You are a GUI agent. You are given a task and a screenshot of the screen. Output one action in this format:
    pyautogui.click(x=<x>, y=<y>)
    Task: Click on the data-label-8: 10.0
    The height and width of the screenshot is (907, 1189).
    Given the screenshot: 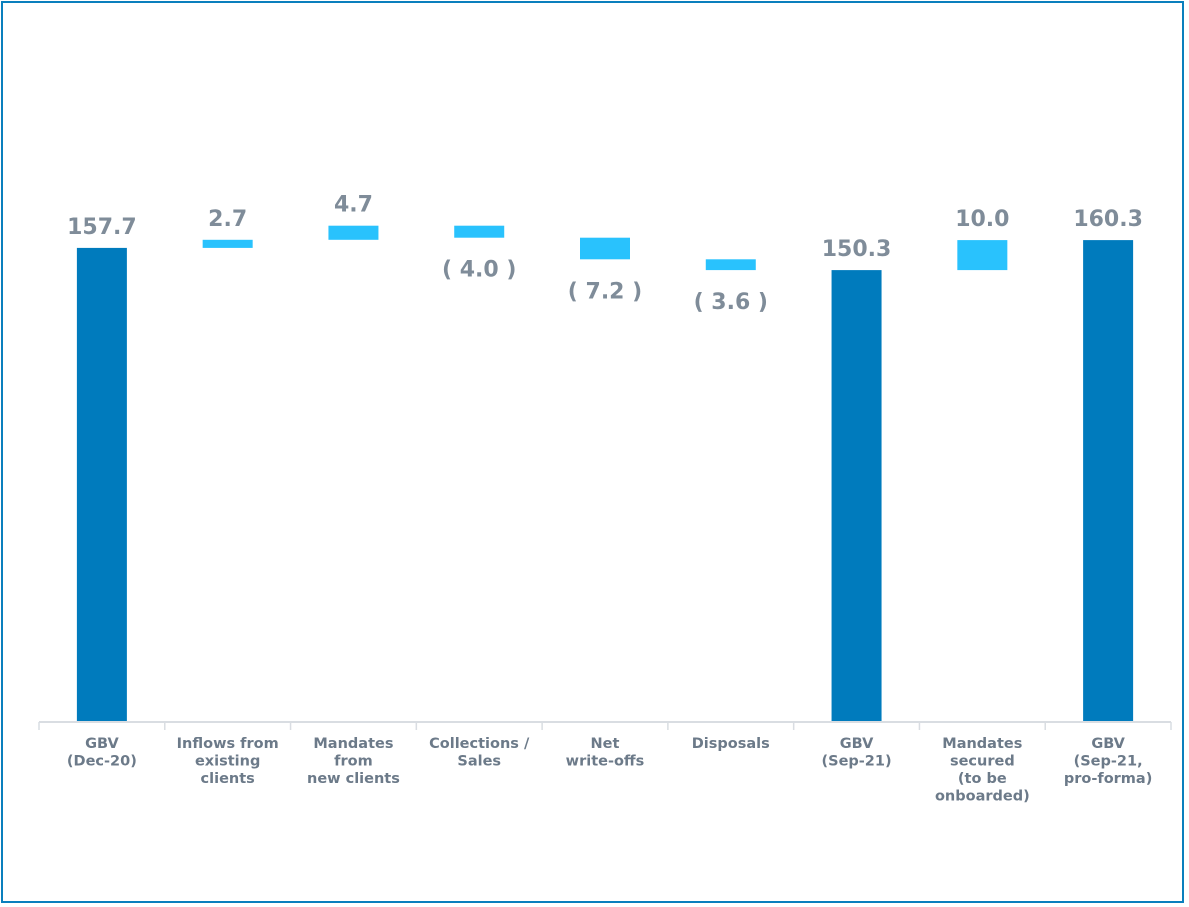 What is the action you would take?
    pyautogui.click(x=982, y=219)
    